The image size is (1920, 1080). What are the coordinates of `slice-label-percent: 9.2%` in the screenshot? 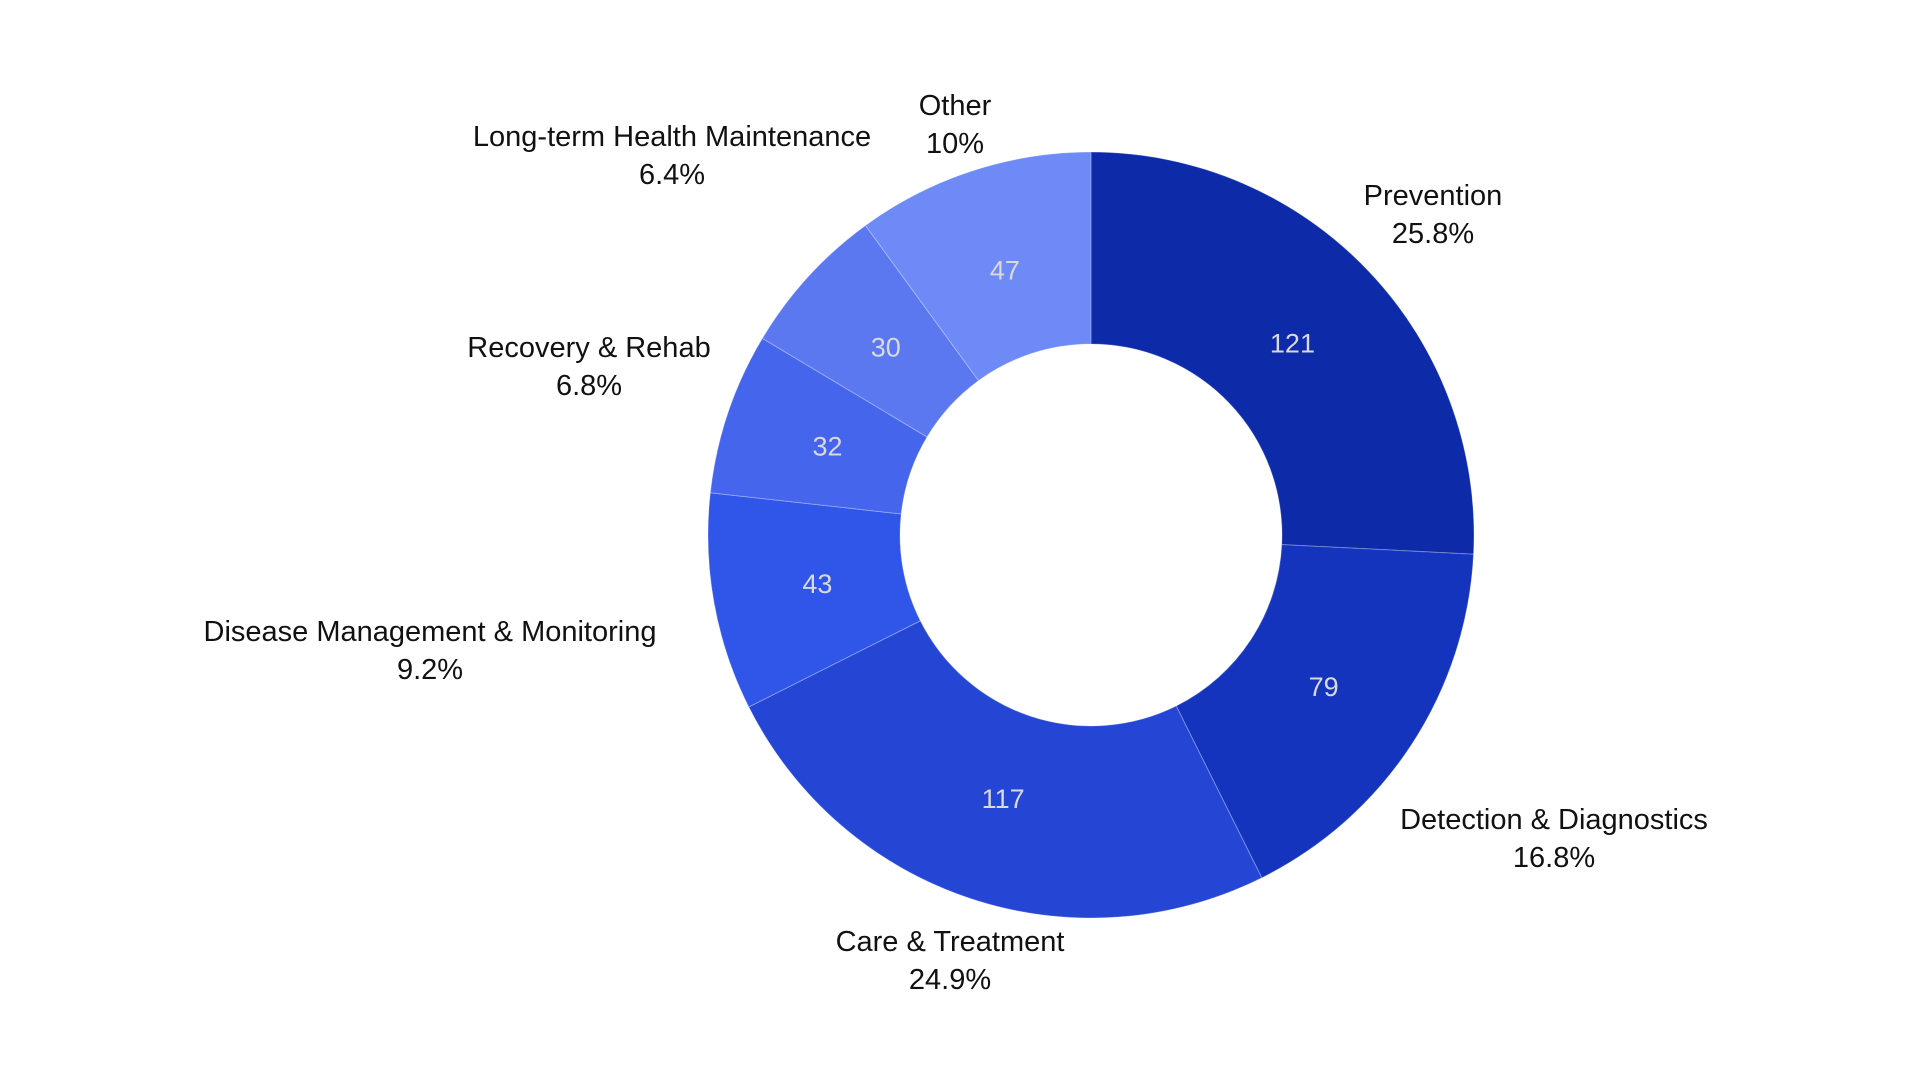 It's located at (430, 670).